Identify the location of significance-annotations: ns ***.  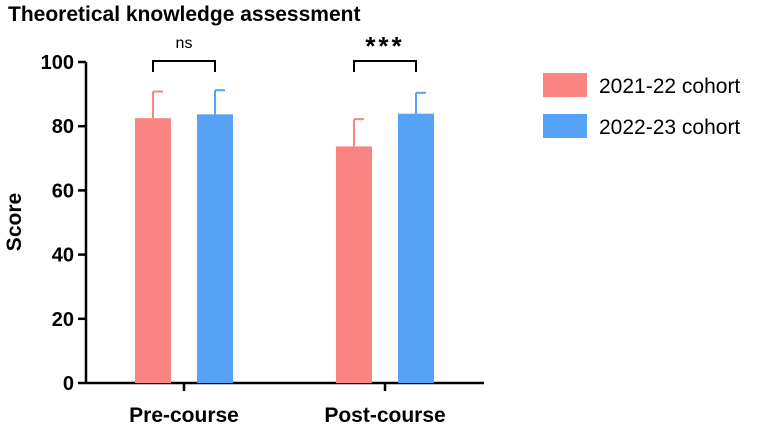
(284, 51).